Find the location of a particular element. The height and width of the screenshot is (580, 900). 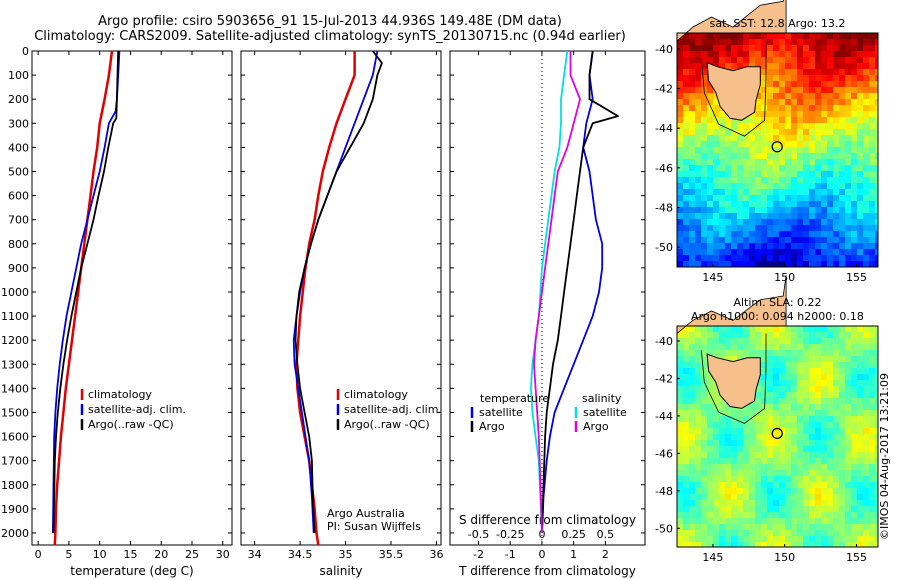

salinity-legend-label: Argo(..raw -QC) is located at coordinates (387, 424).